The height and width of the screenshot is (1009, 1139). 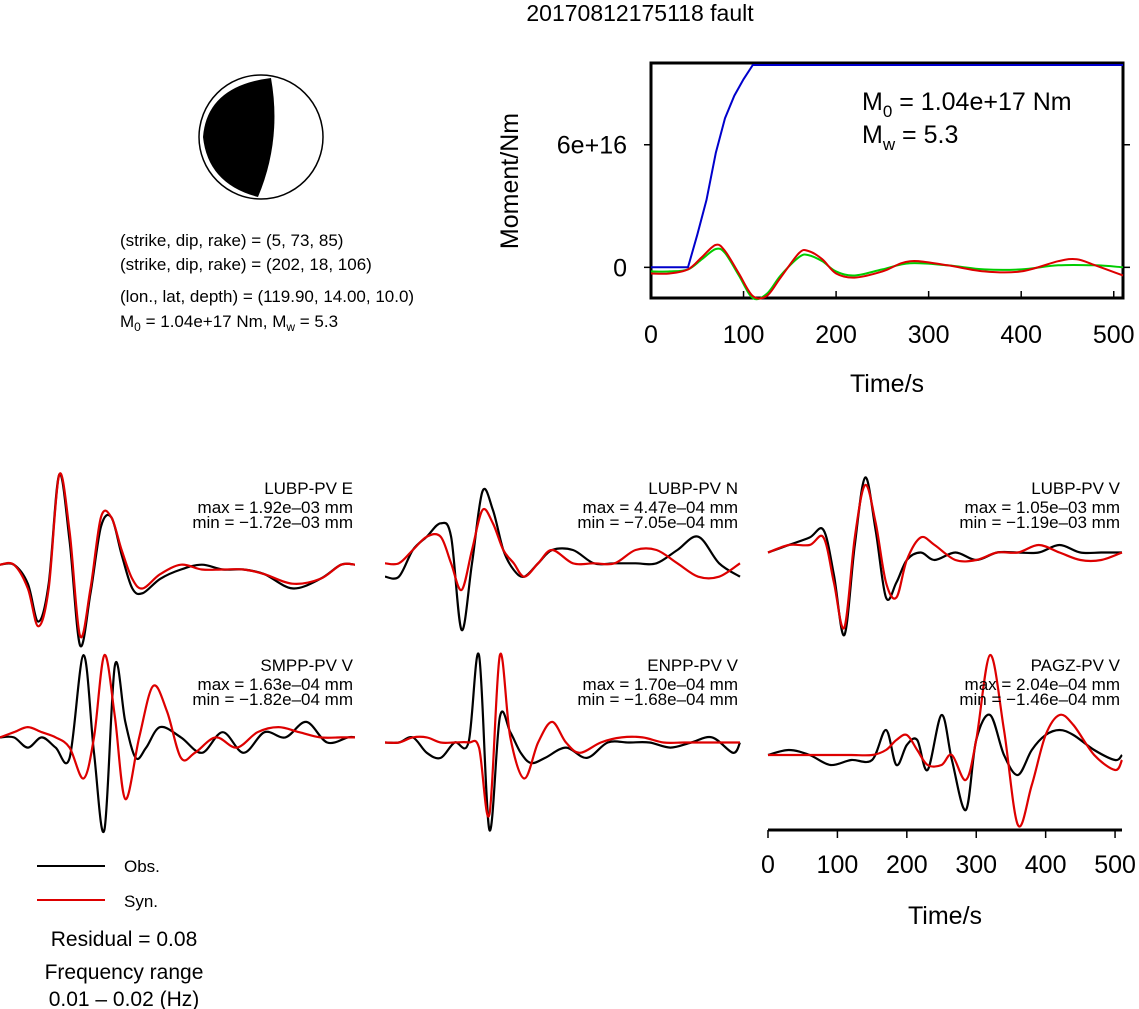 What do you see at coordinates (124, 939) in the screenshot?
I see `residual-label: Residual = 0.08` at bounding box center [124, 939].